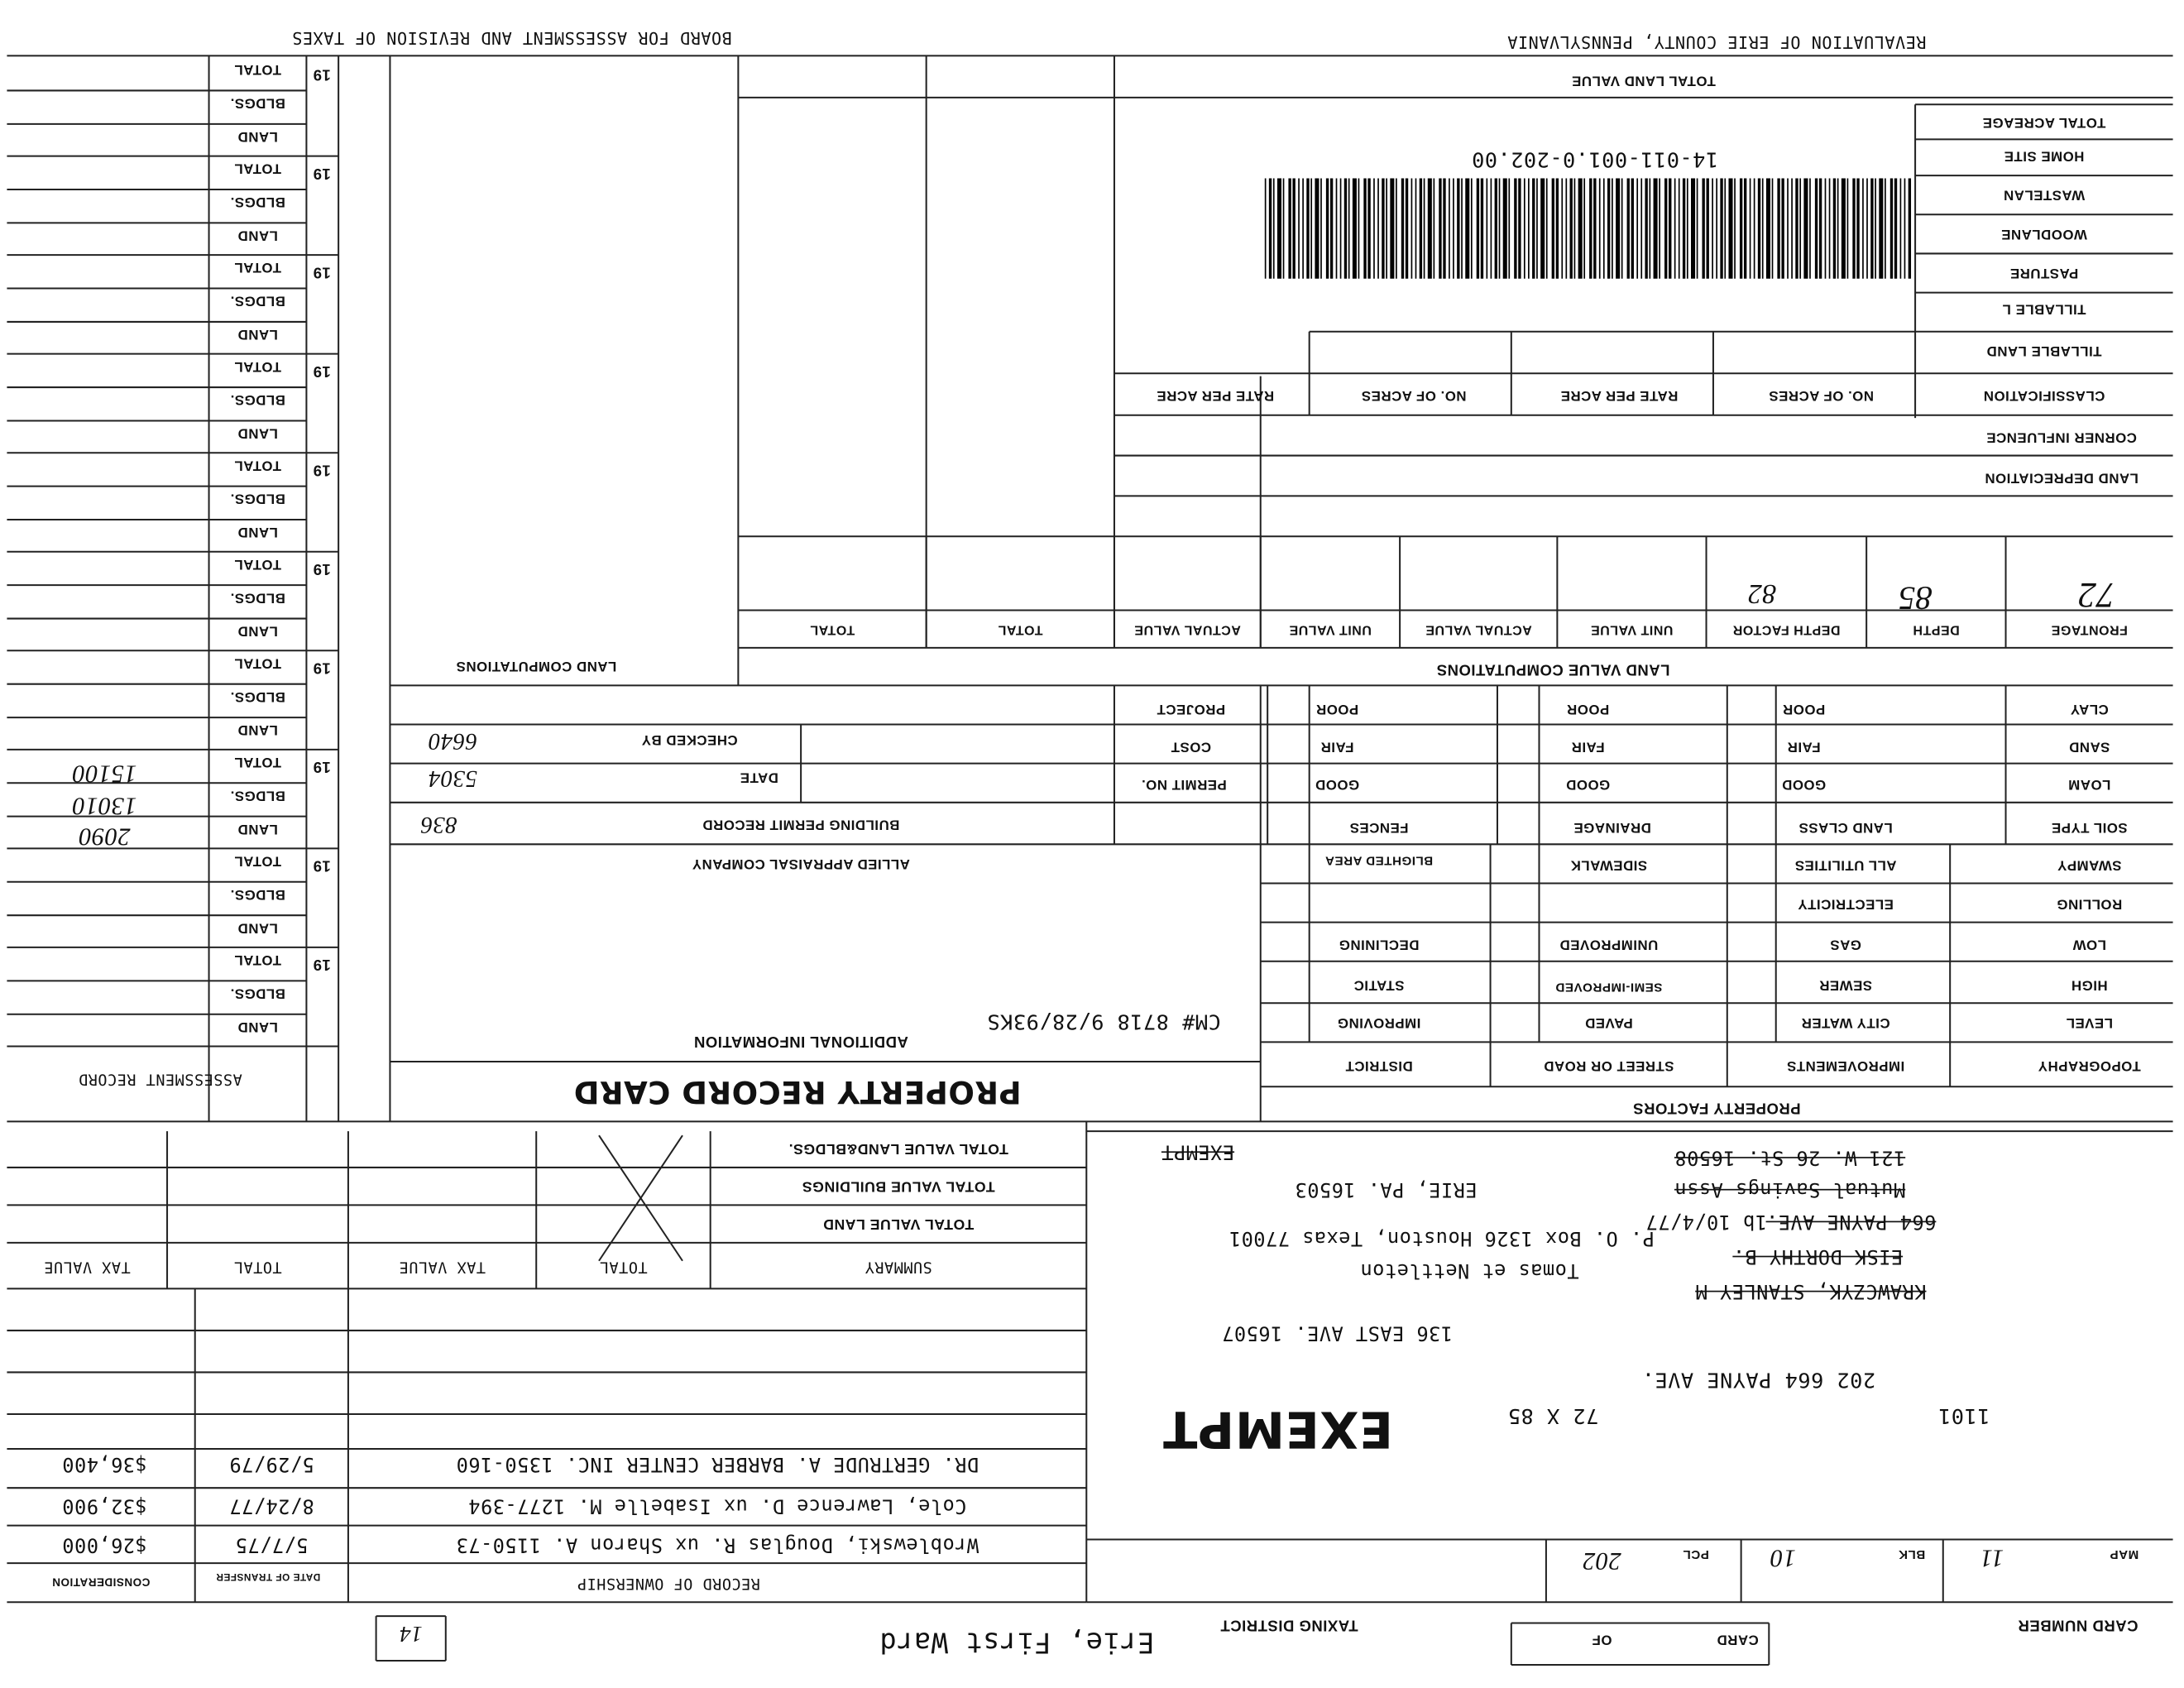 This screenshot has height=1688, width=2184. I want to click on taxing-district: TAXING DISTRICT, so click(1288, 1624).